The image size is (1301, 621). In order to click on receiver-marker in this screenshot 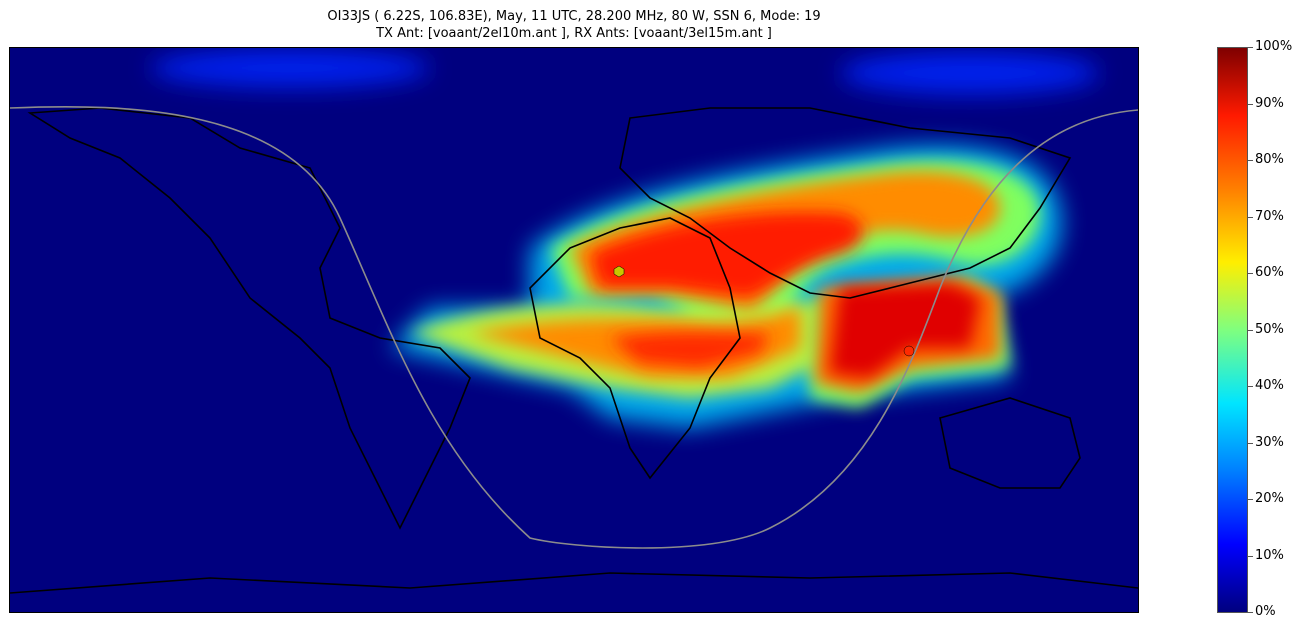, I will do `click(619, 271)`.